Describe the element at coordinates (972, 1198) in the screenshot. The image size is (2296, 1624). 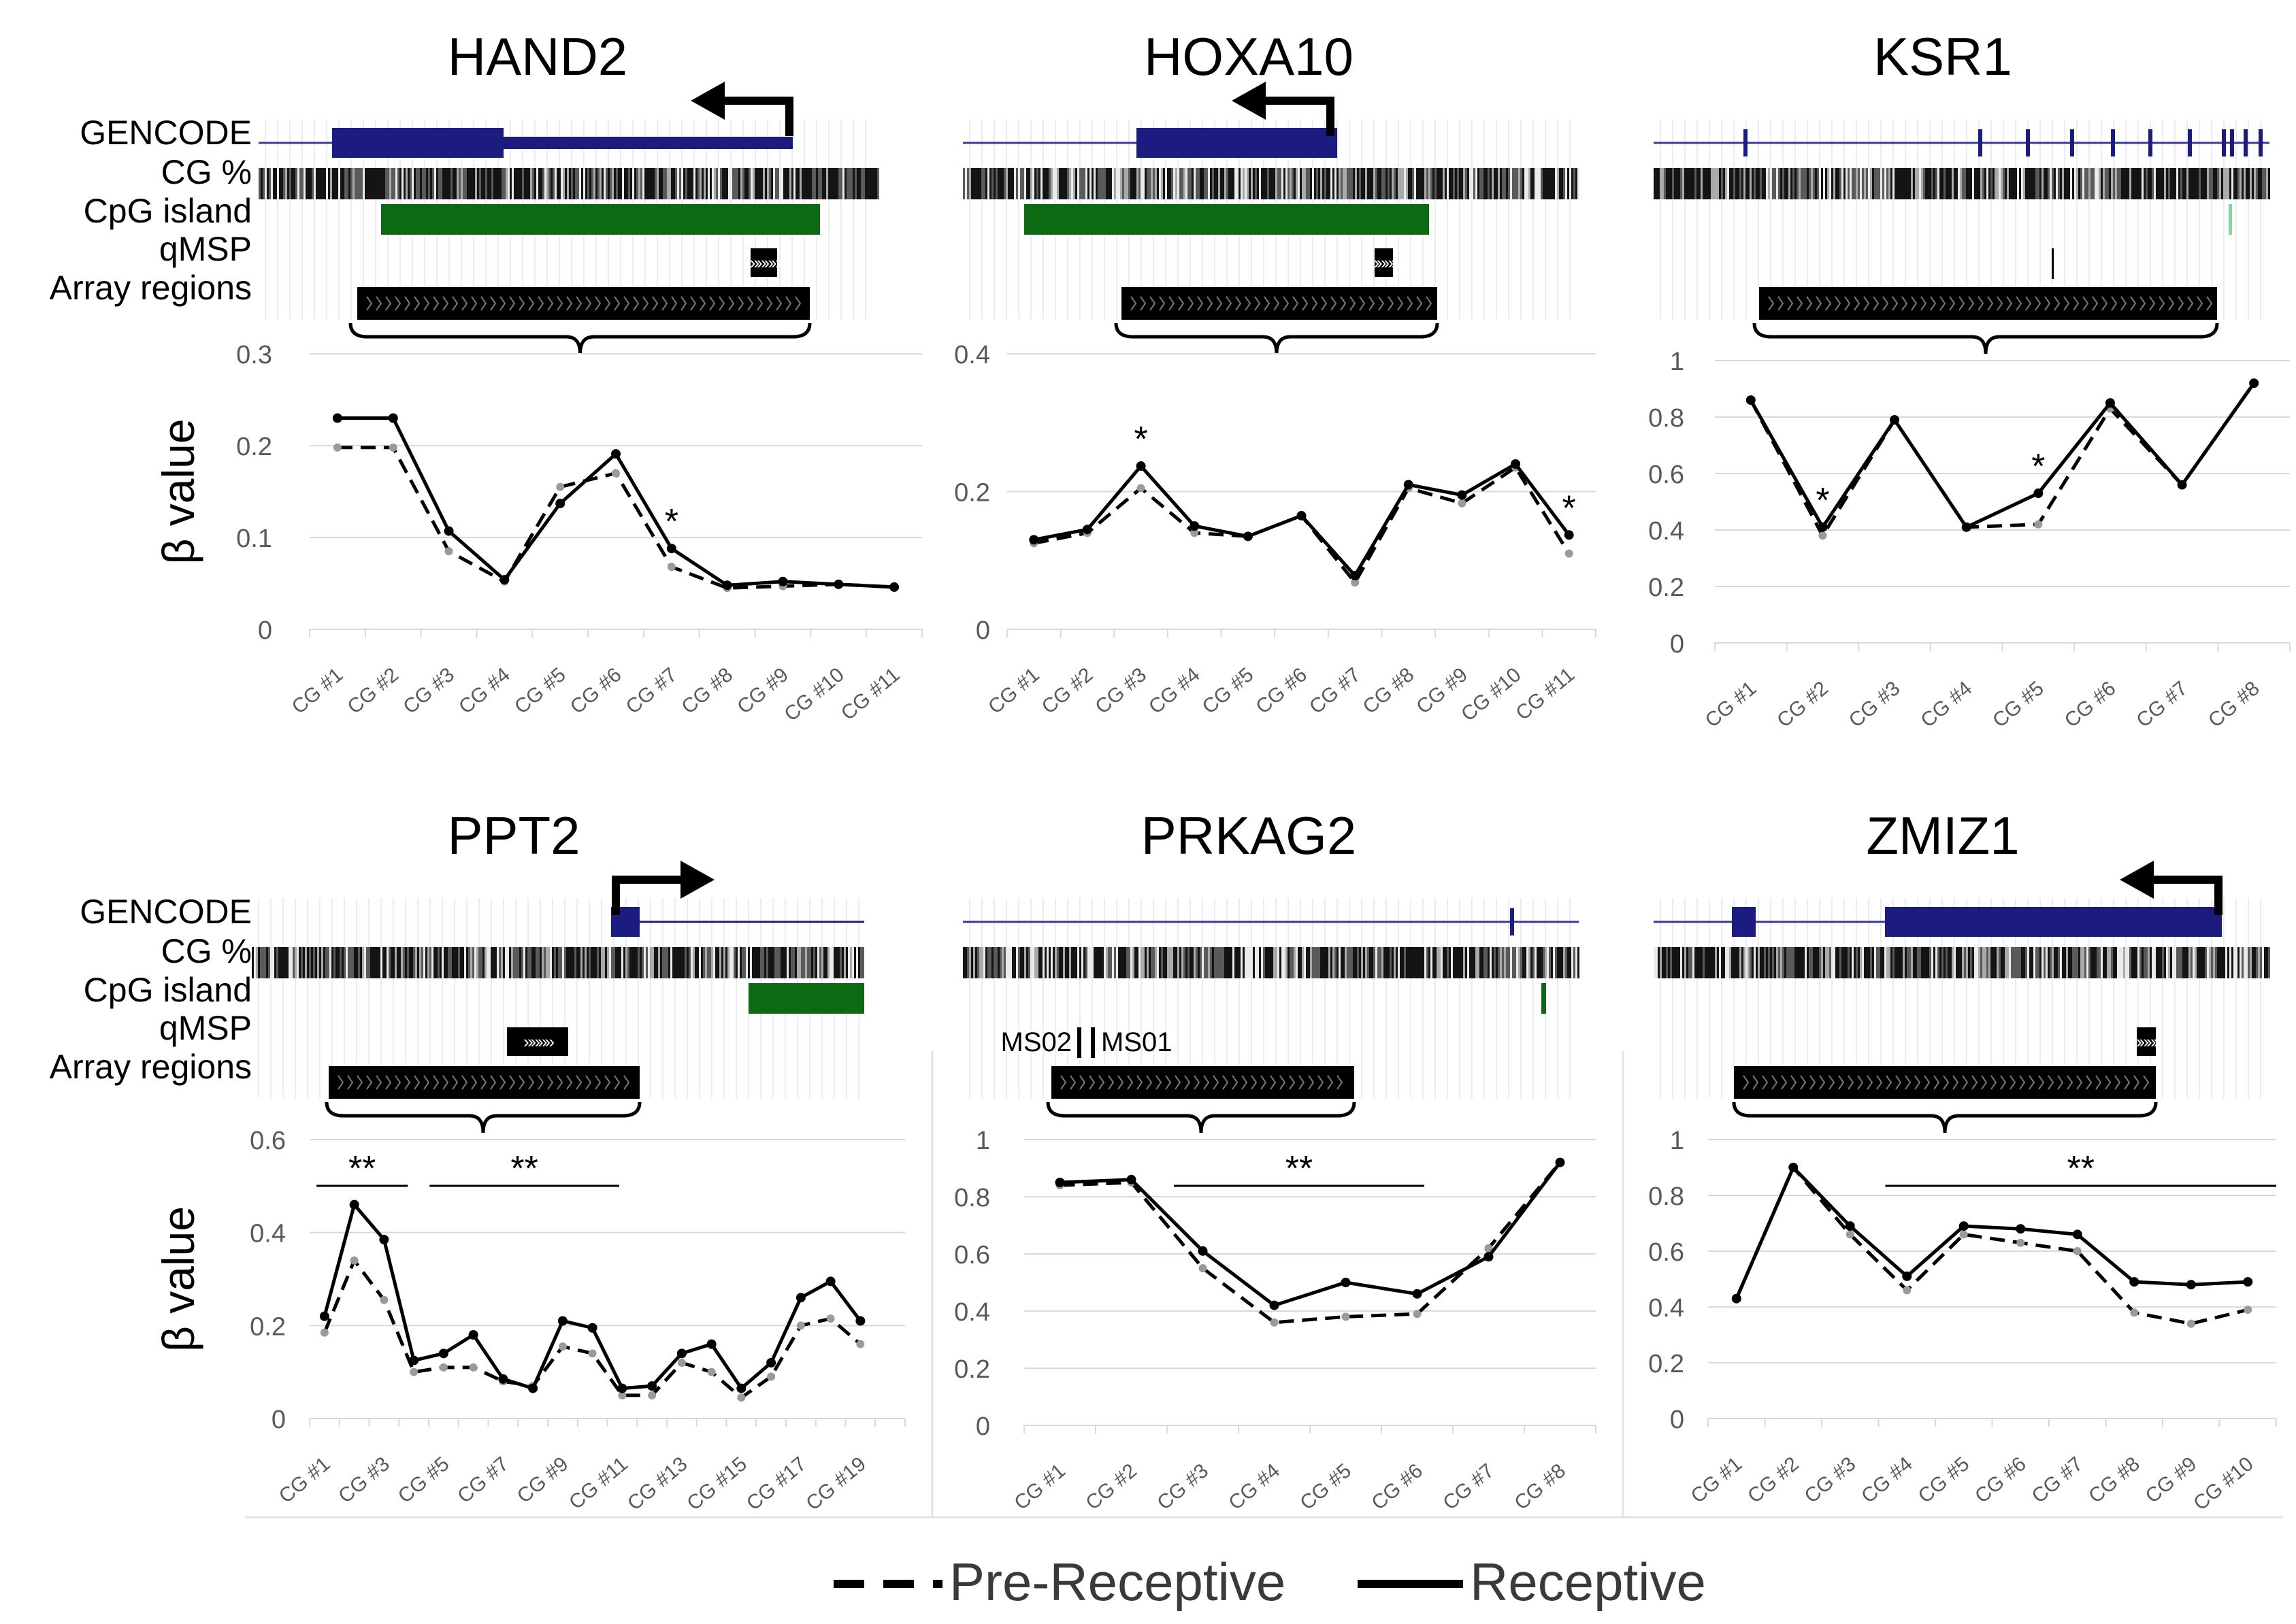
I see `y-tick-label: 0.8` at that location.